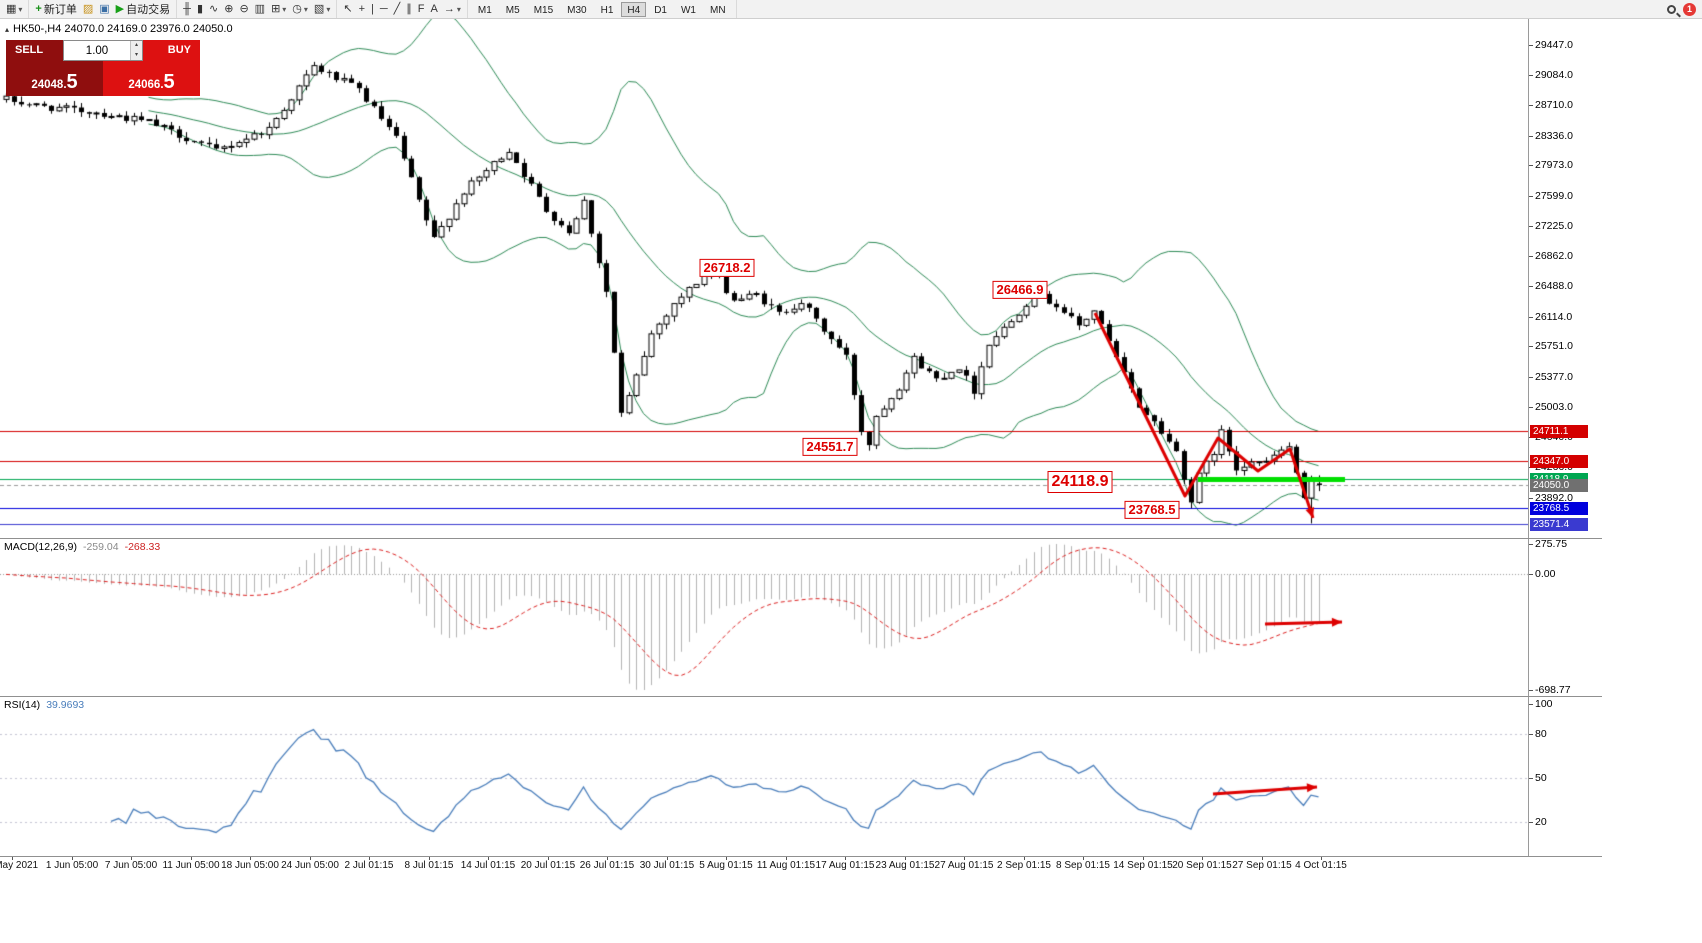 The width and height of the screenshot is (1702, 943). What do you see at coordinates (143, 9) in the screenshot?
I see `autotrading-button: ▶ 自动交易` at bounding box center [143, 9].